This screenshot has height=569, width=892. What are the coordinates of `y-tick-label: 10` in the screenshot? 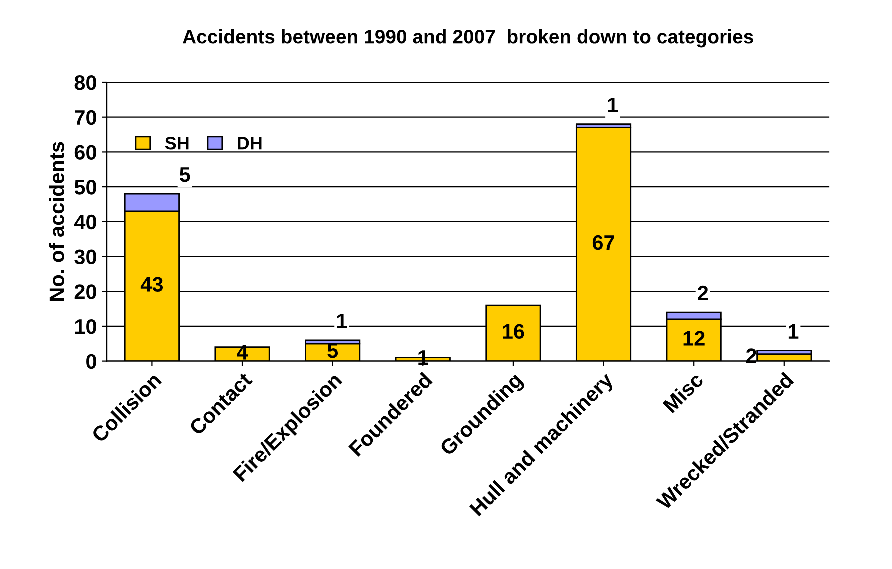 It's located at (85, 326).